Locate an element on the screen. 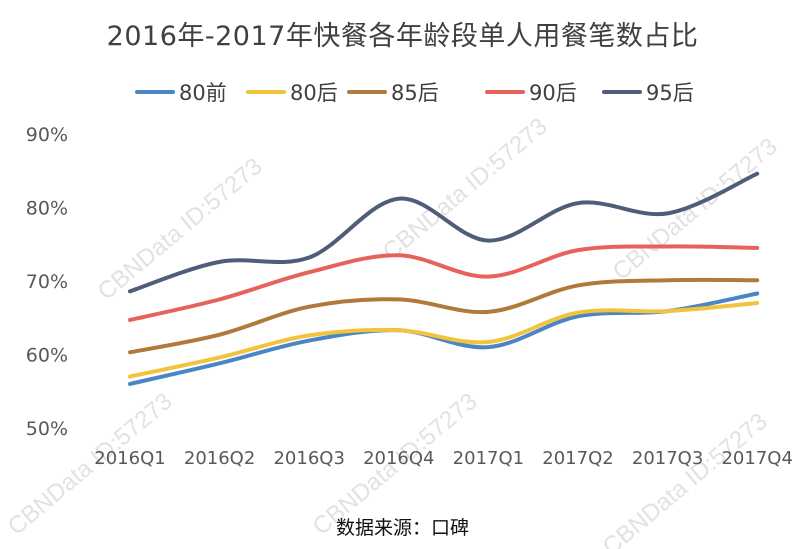 The width and height of the screenshot is (805, 549). x-tick-label: 2017Q3 is located at coordinates (667, 458).